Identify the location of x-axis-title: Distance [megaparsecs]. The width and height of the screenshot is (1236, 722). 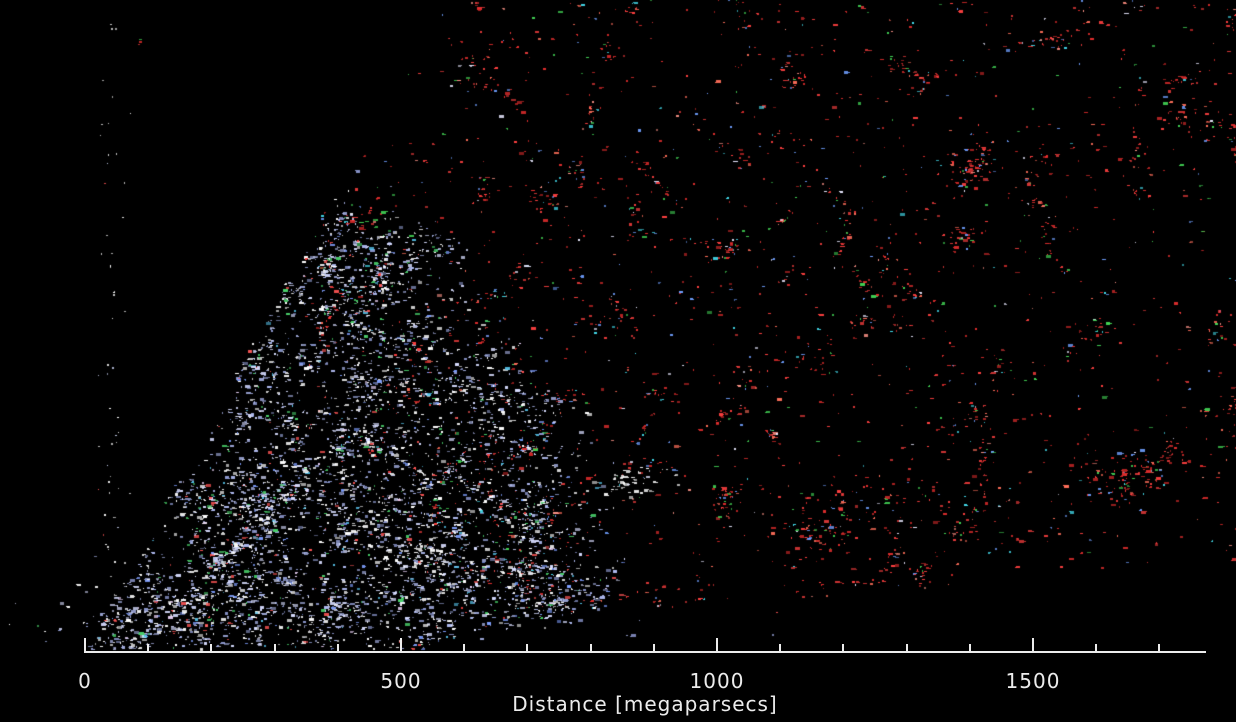
(645, 704).